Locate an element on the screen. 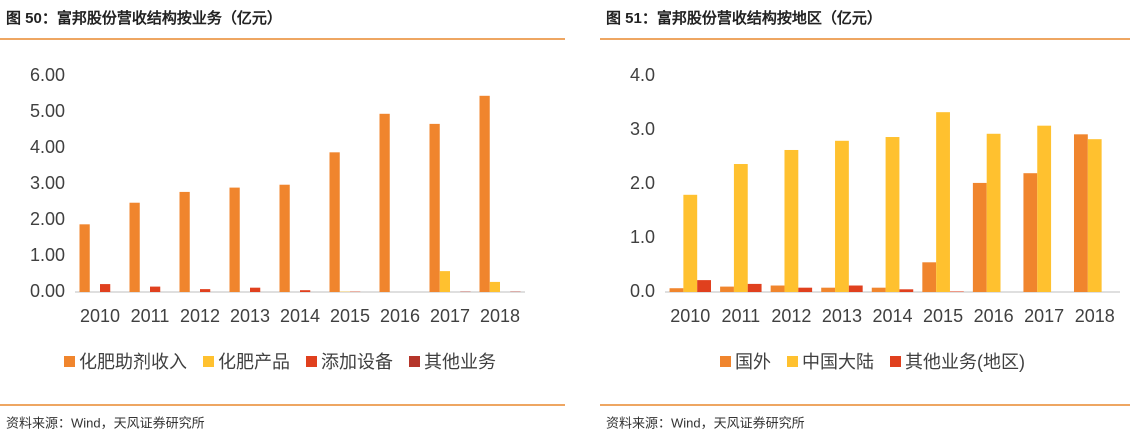 The image size is (1130, 445). y-tick-label: 5.00 is located at coordinates (47, 111).